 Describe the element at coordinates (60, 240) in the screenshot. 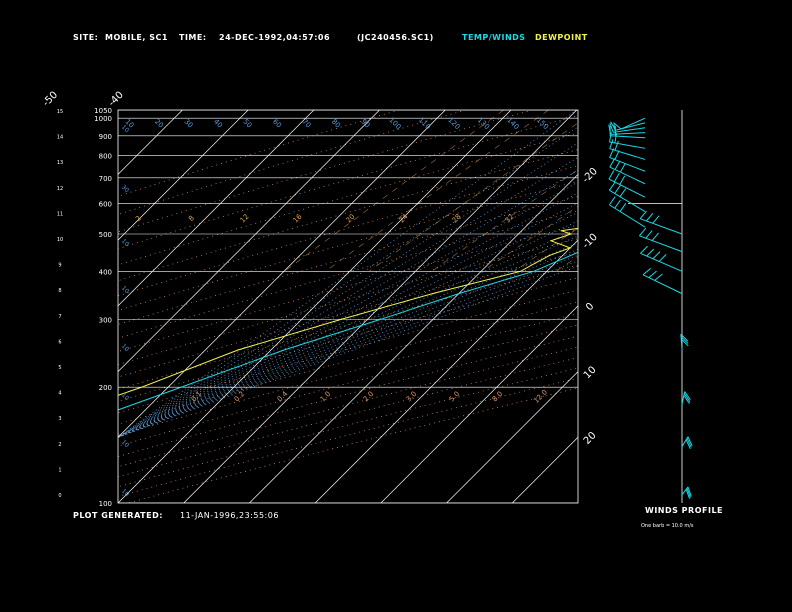

I see `height-tick-label: 10` at that location.